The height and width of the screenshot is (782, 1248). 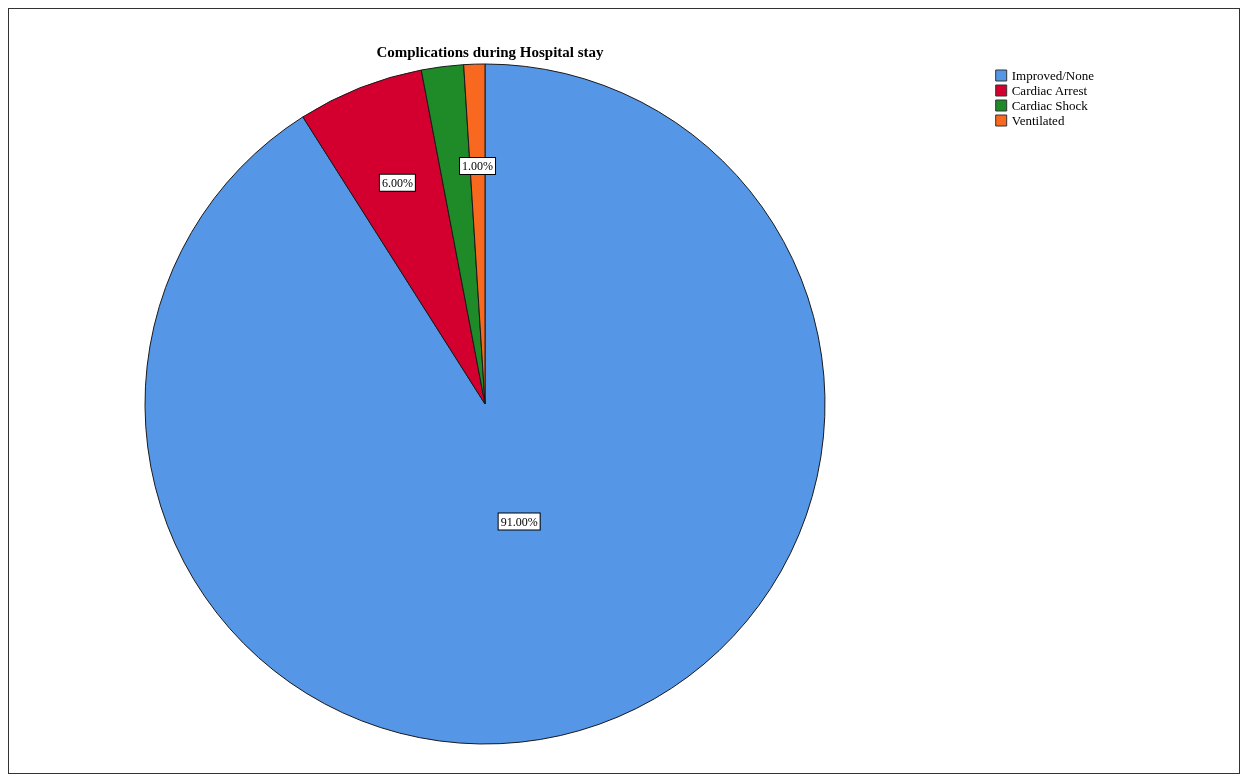 I want to click on chart-title: Complications during Hospital stay, so click(x=490, y=51).